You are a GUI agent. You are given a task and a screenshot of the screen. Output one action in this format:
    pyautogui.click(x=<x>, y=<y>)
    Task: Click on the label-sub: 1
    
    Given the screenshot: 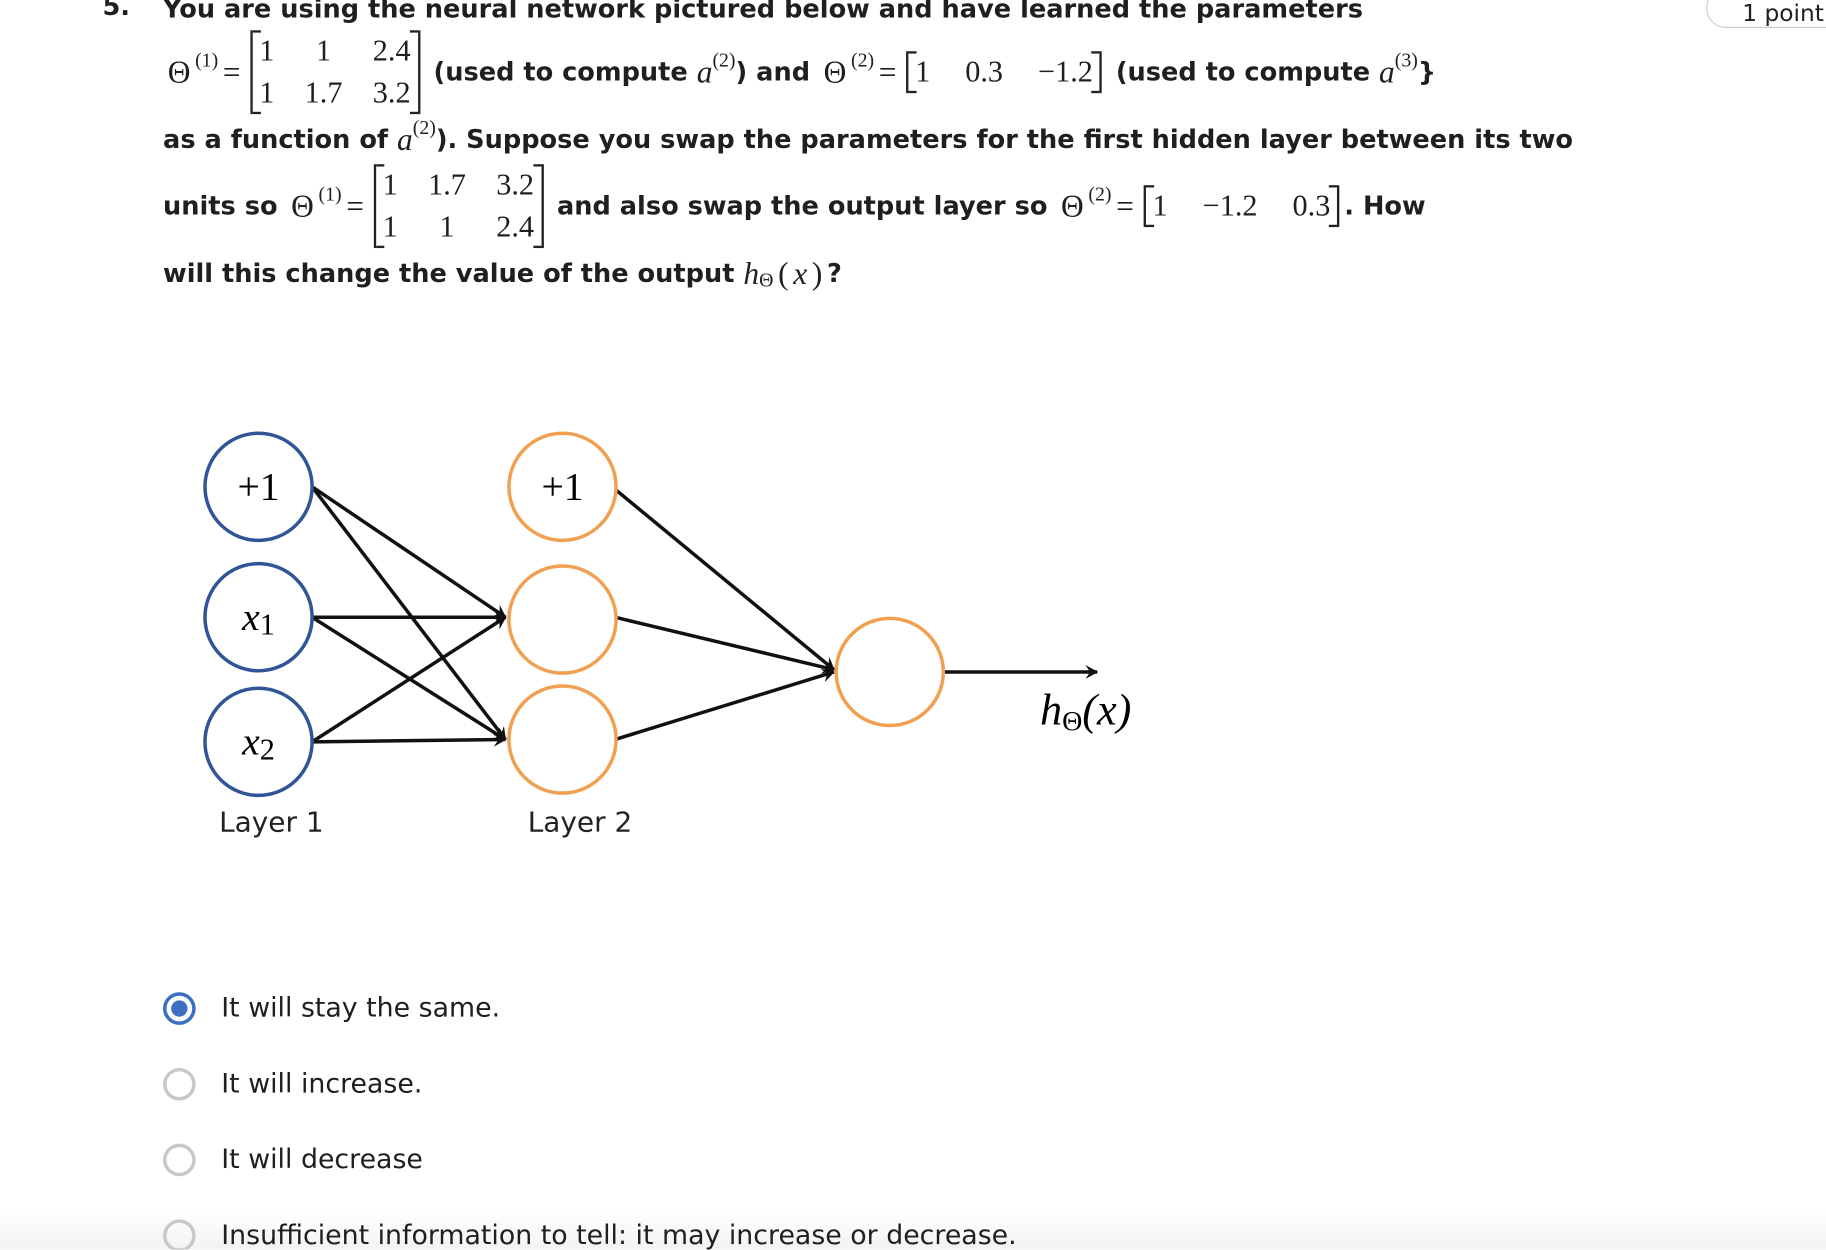 What is the action you would take?
    pyautogui.click(x=267, y=625)
    